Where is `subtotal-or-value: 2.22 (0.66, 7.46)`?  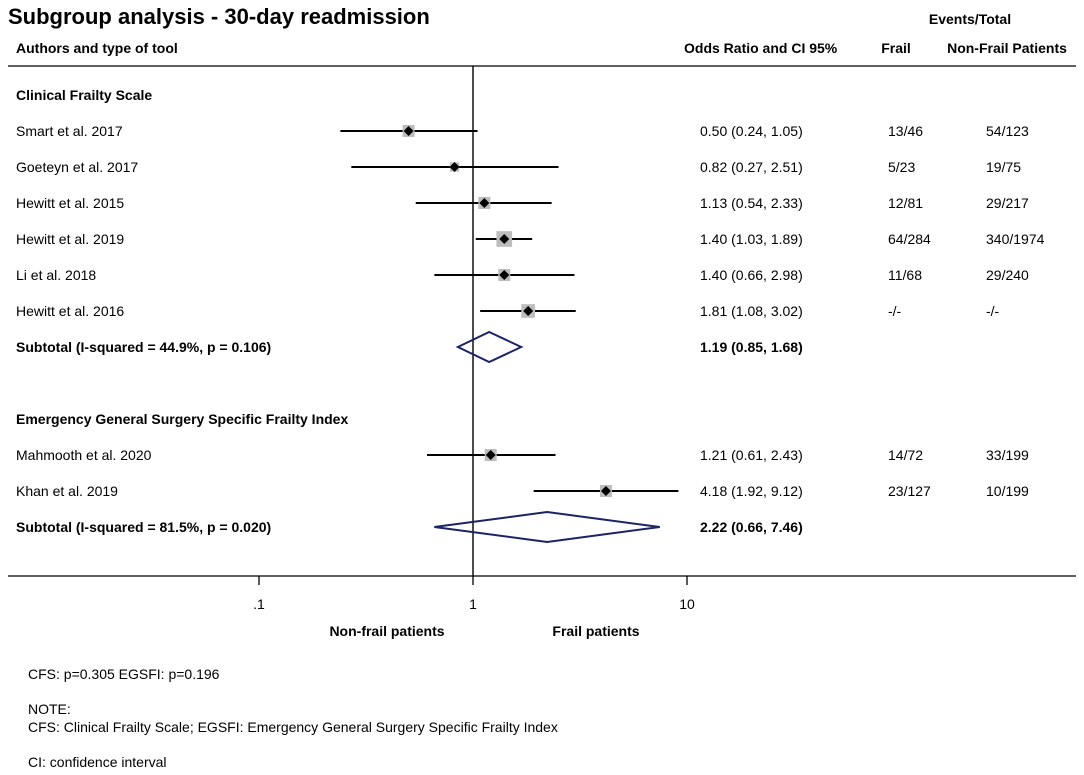
subtotal-or-value: 2.22 (0.66, 7.46) is located at coordinates (751, 527).